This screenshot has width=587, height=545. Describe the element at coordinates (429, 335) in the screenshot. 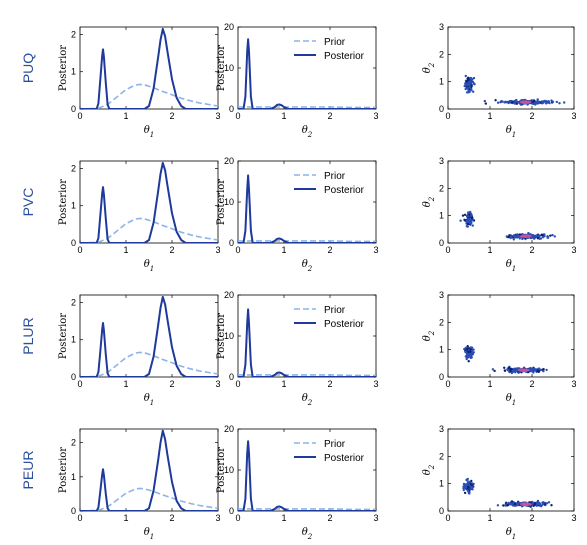

I see `y-axis-label: θ2` at that location.